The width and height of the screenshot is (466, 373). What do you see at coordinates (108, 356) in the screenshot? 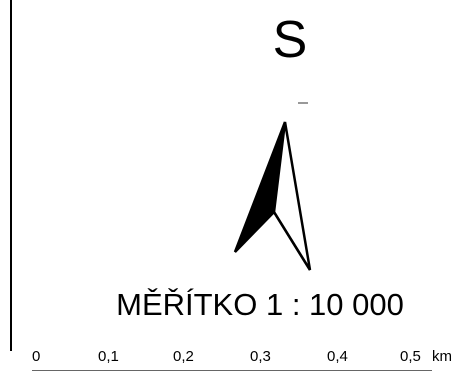
I see `scale-tick-label: 0,1` at bounding box center [108, 356].